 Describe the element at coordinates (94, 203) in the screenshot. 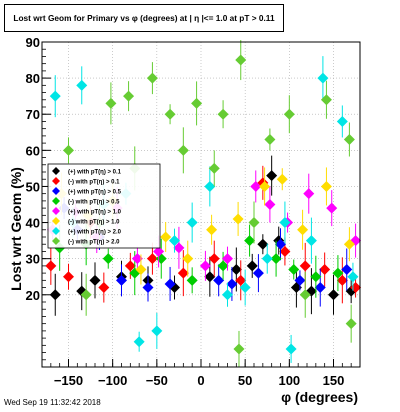

I see `legend-label: (-) with pT(η) > 0.5` at that location.